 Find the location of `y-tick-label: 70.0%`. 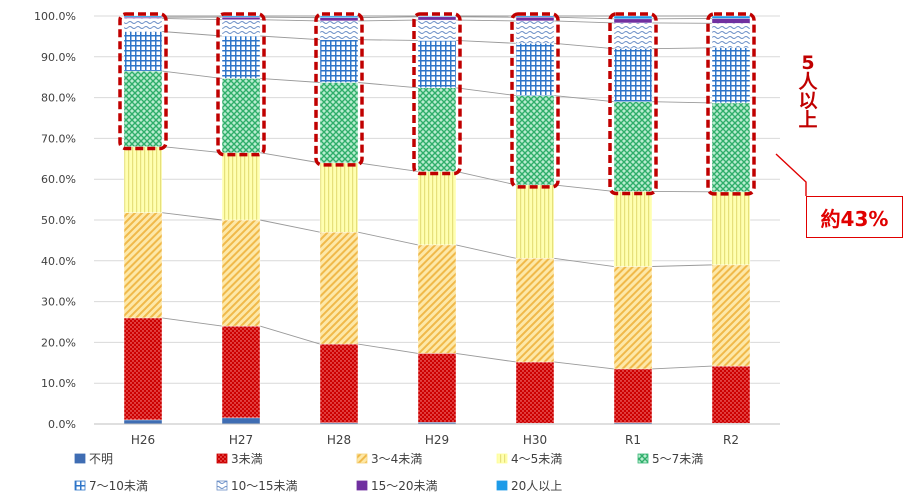

y-tick-label: 70.0% is located at coordinates (58, 138).